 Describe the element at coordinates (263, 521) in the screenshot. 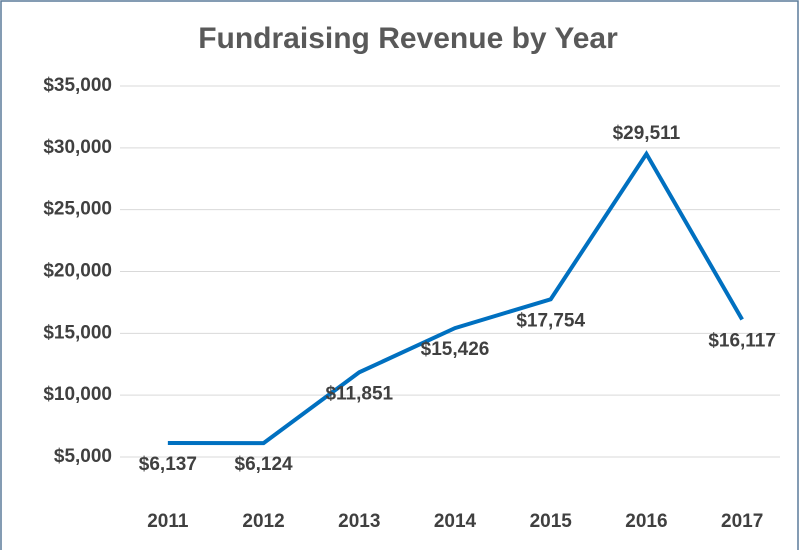

I see `x-tick-label: 2012` at that location.